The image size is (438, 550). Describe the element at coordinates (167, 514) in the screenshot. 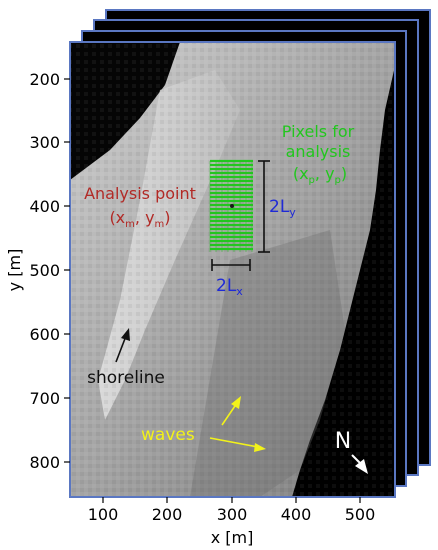

I see `x-tick-label: 200` at that location.